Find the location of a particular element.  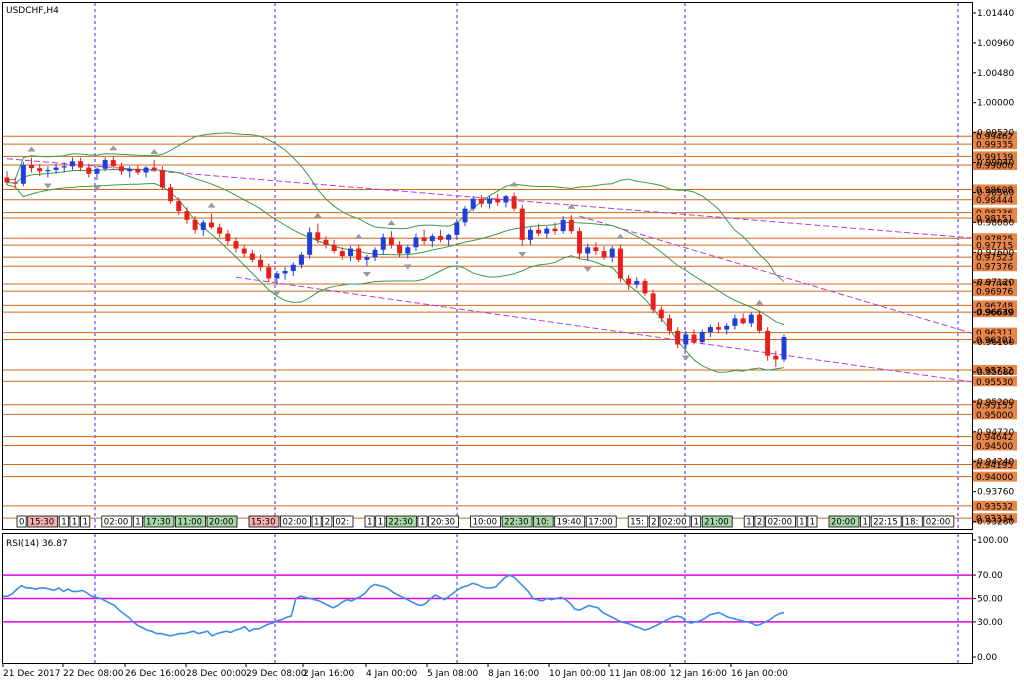

time-label: 15:30 is located at coordinates (263, 523).